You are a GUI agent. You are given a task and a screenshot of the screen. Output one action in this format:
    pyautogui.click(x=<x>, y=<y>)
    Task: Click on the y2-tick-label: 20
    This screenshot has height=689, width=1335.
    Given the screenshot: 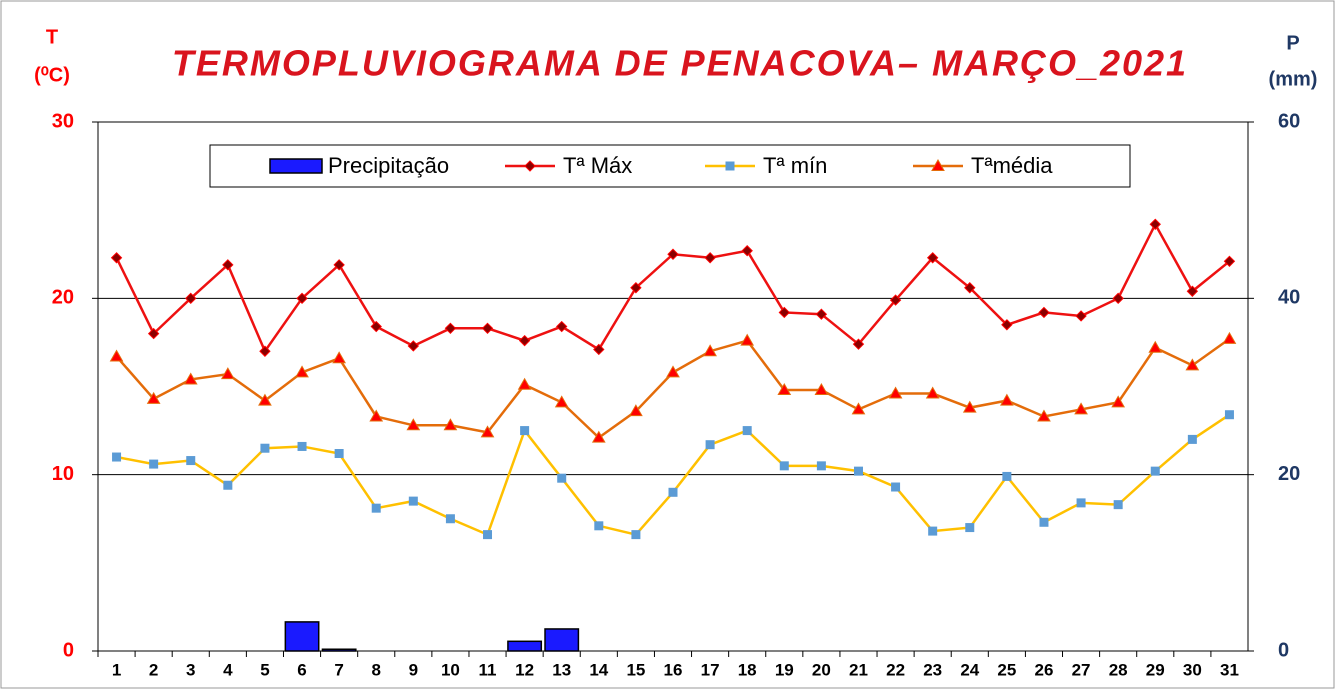 What is the action you would take?
    pyautogui.click(x=1289, y=474)
    